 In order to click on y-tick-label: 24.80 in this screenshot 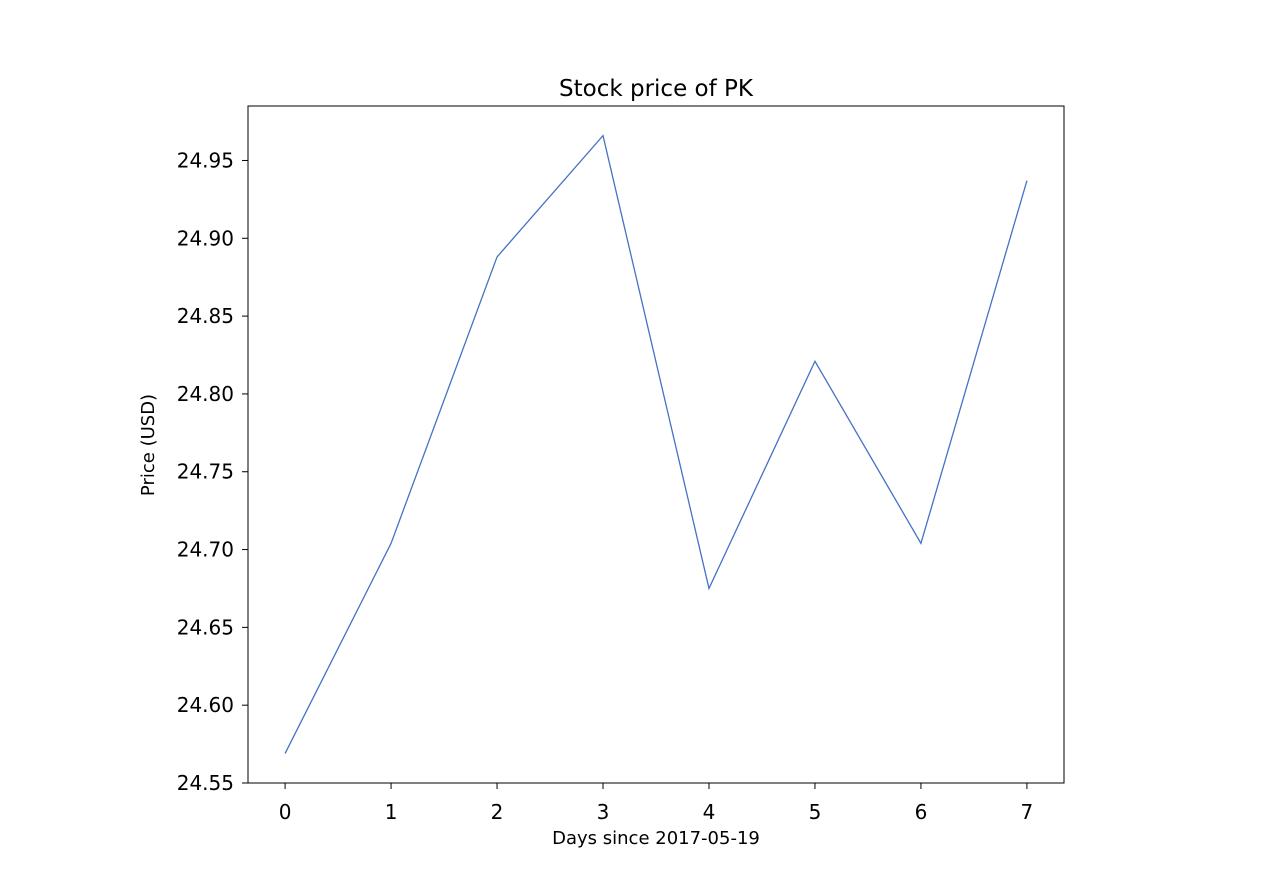, I will do `click(205, 394)`.